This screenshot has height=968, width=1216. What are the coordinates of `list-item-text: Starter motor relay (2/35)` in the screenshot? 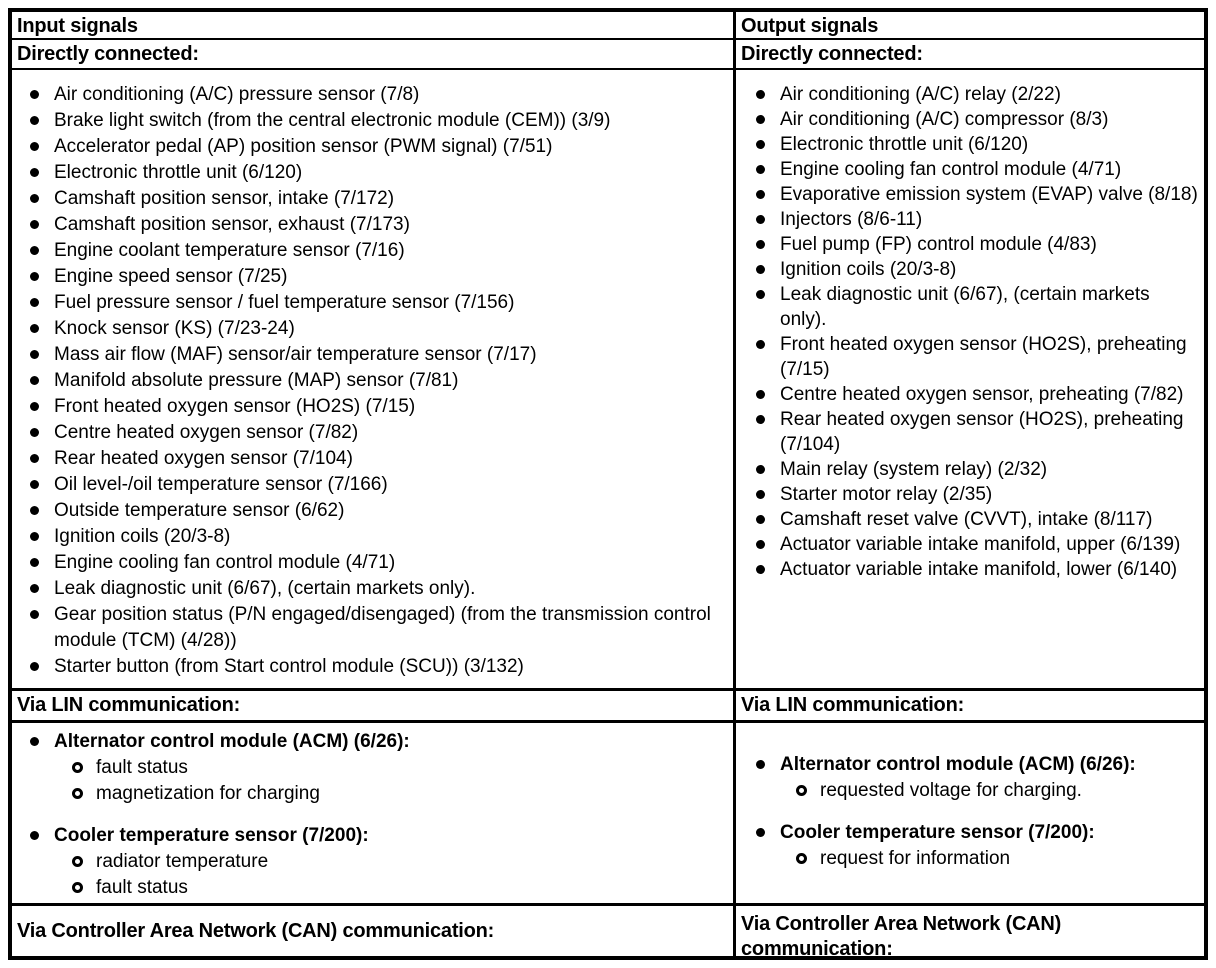 It's located at (886, 494).